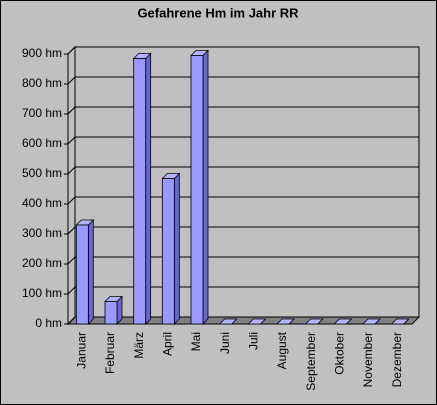 This screenshot has height=405, width=437. I want to click on x-tick-label: April, so click(168, 344).